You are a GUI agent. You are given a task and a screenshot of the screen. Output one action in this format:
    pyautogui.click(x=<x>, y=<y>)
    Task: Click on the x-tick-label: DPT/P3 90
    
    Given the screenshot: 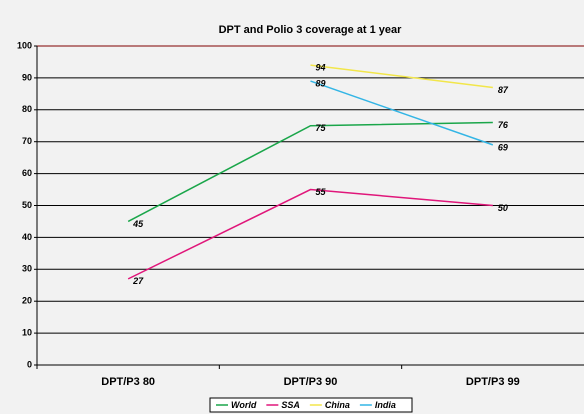 What is the action you would take?
    pyautogui.click(x=311, y=382)
    